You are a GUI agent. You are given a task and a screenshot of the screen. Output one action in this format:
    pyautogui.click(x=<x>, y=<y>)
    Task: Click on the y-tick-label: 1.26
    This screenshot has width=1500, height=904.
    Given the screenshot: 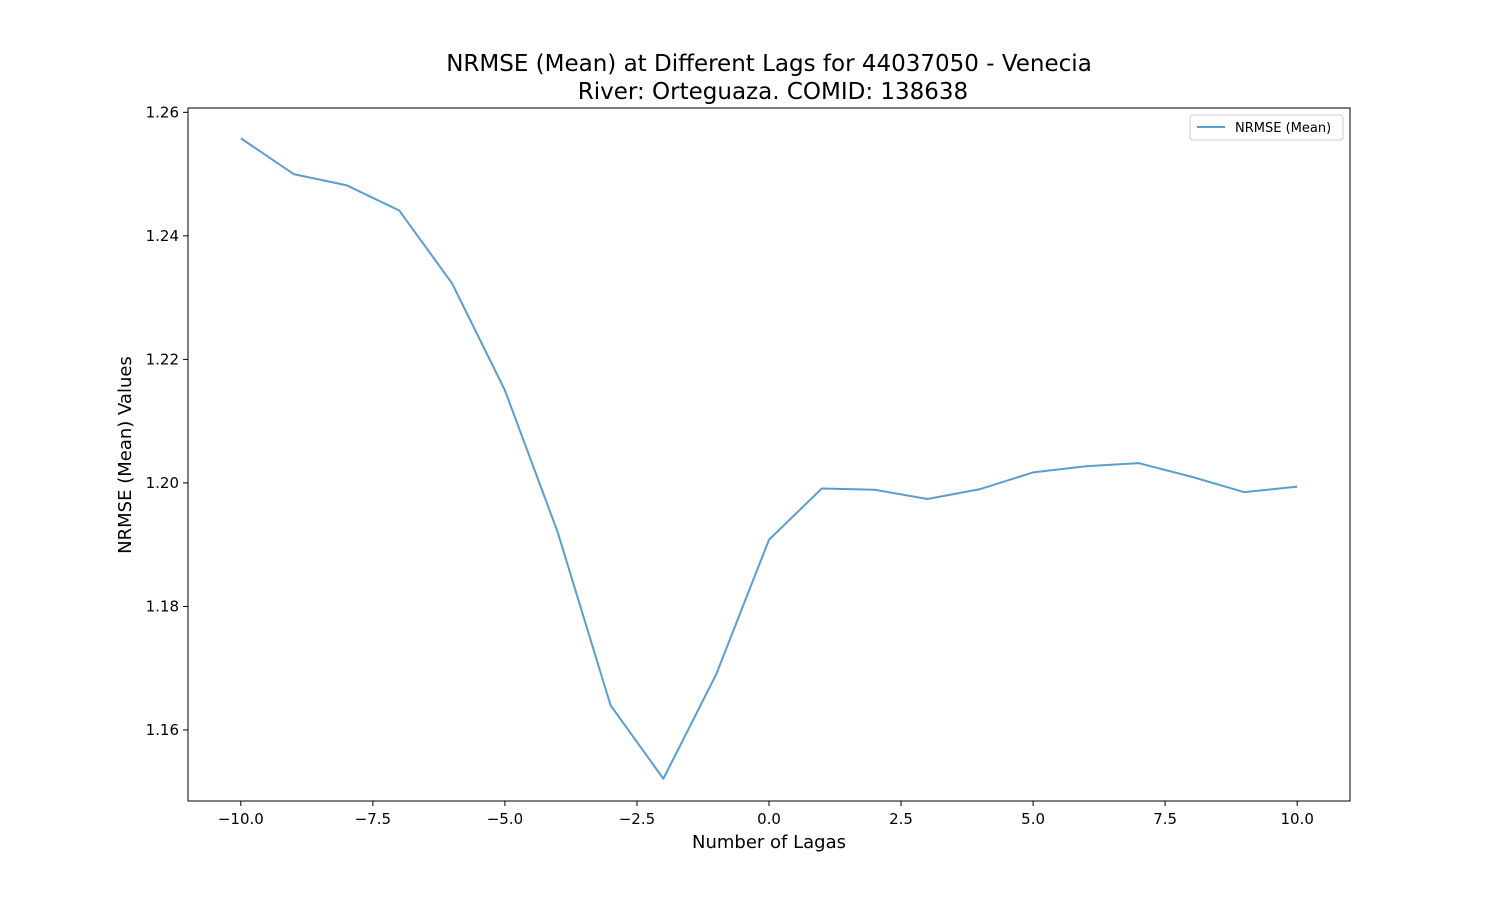 What is the action you would take?
    pyautogui.click(x=162, y=112)
    